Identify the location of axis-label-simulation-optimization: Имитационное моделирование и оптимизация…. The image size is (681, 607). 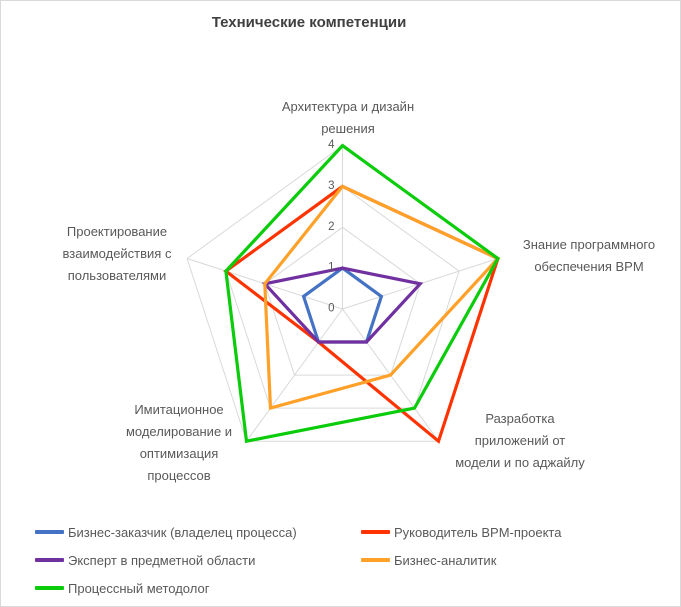
(179, 442).